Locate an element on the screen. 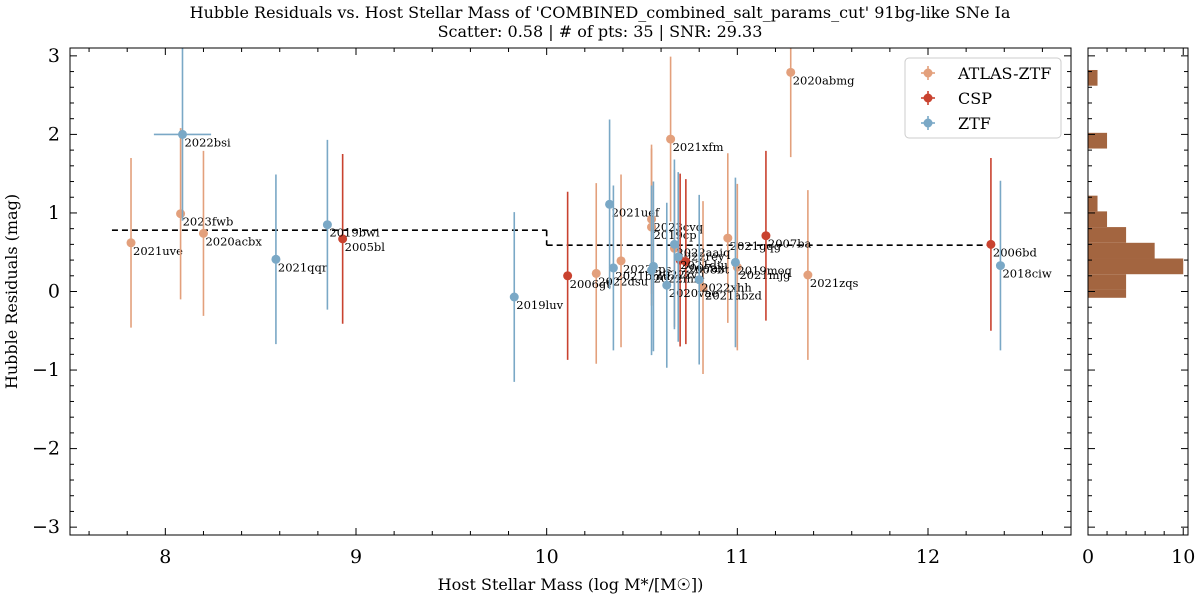 The width and height of the screenshot is (1200, 600). point-label: 2021diu is located at coordinates (704, 265).